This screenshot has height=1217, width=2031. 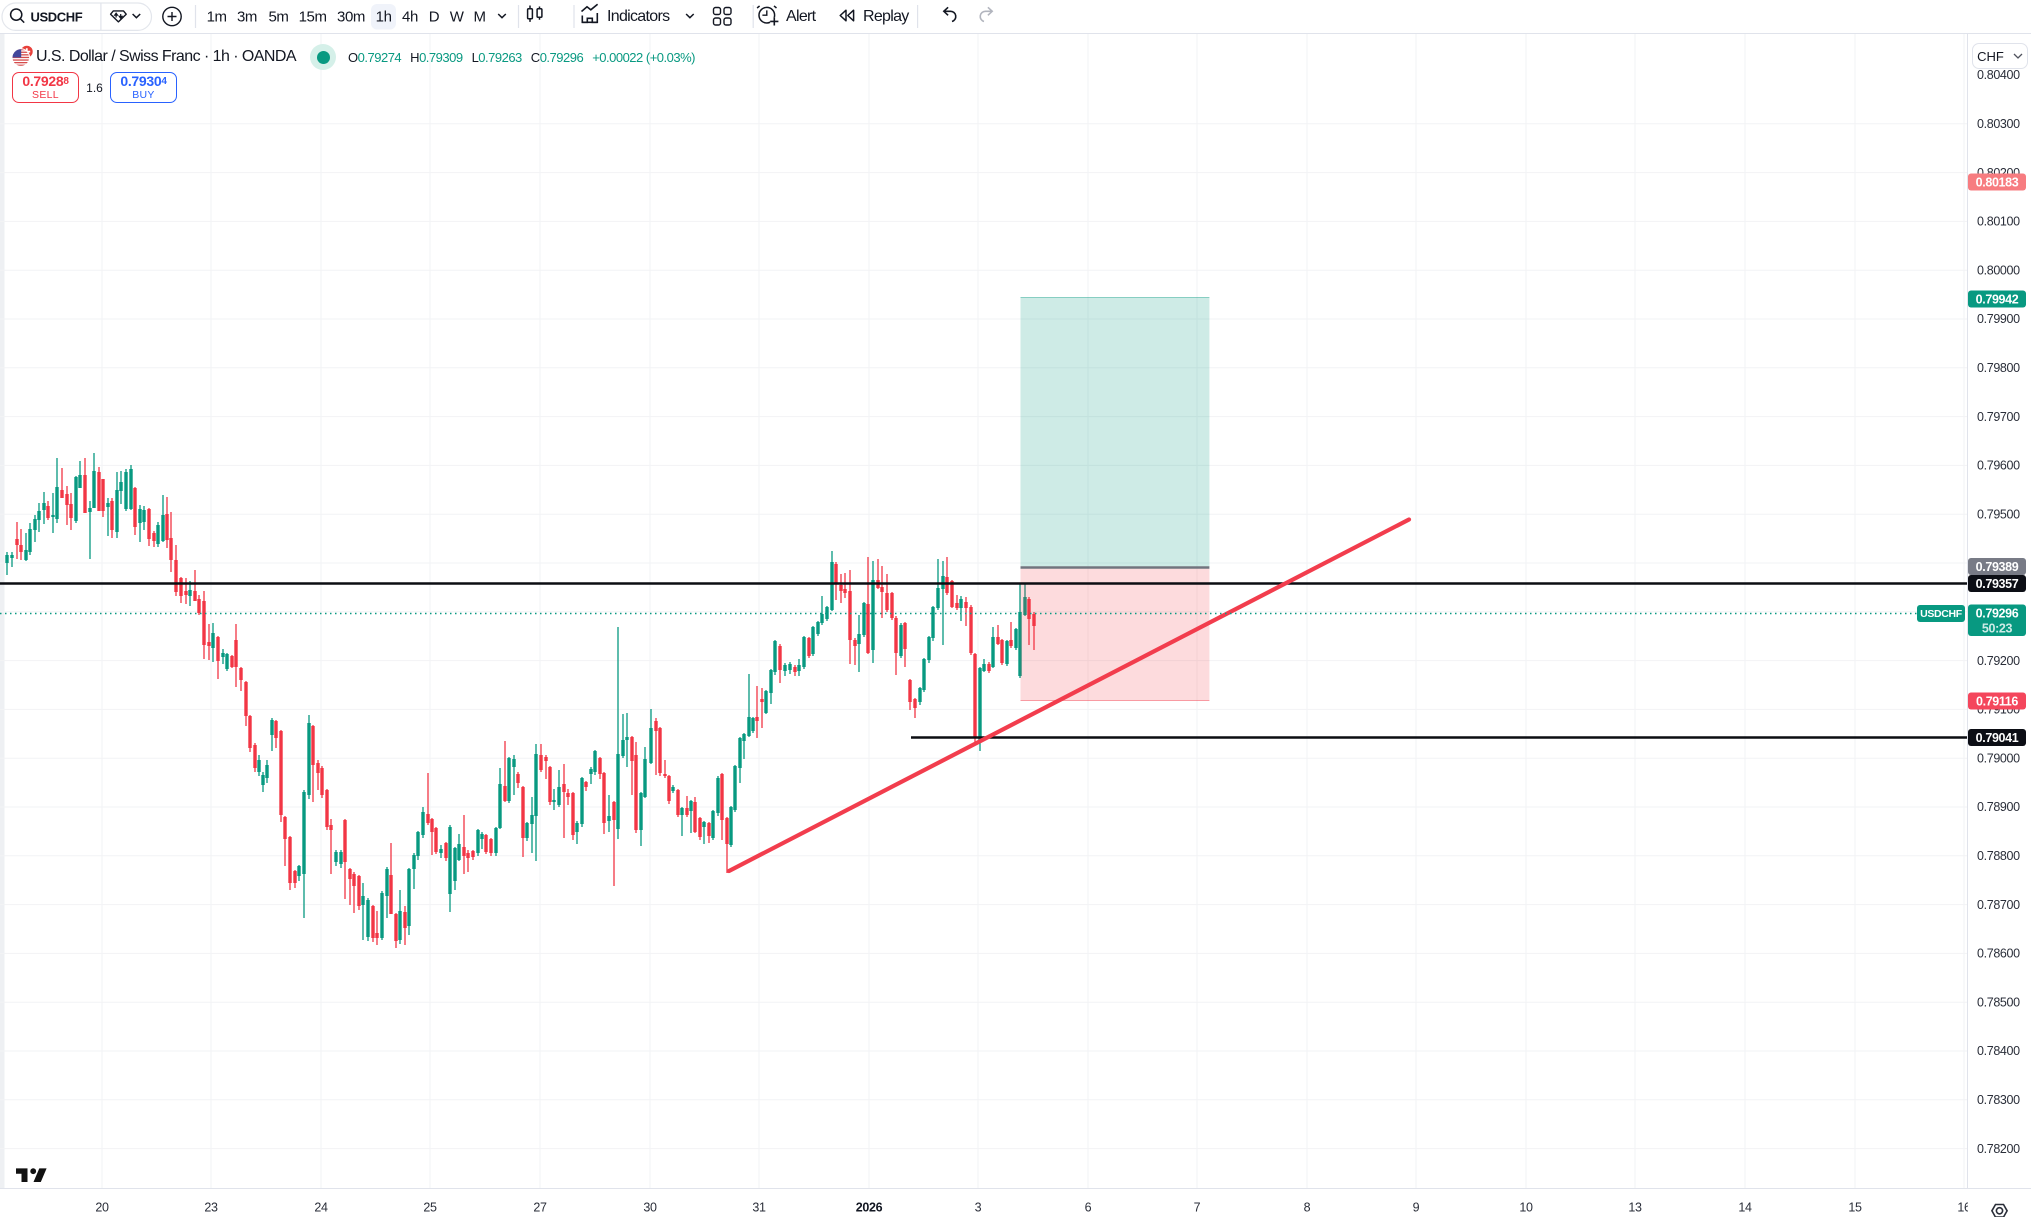 I want to click on svg-text: 27, so click(x=540, y=1208).